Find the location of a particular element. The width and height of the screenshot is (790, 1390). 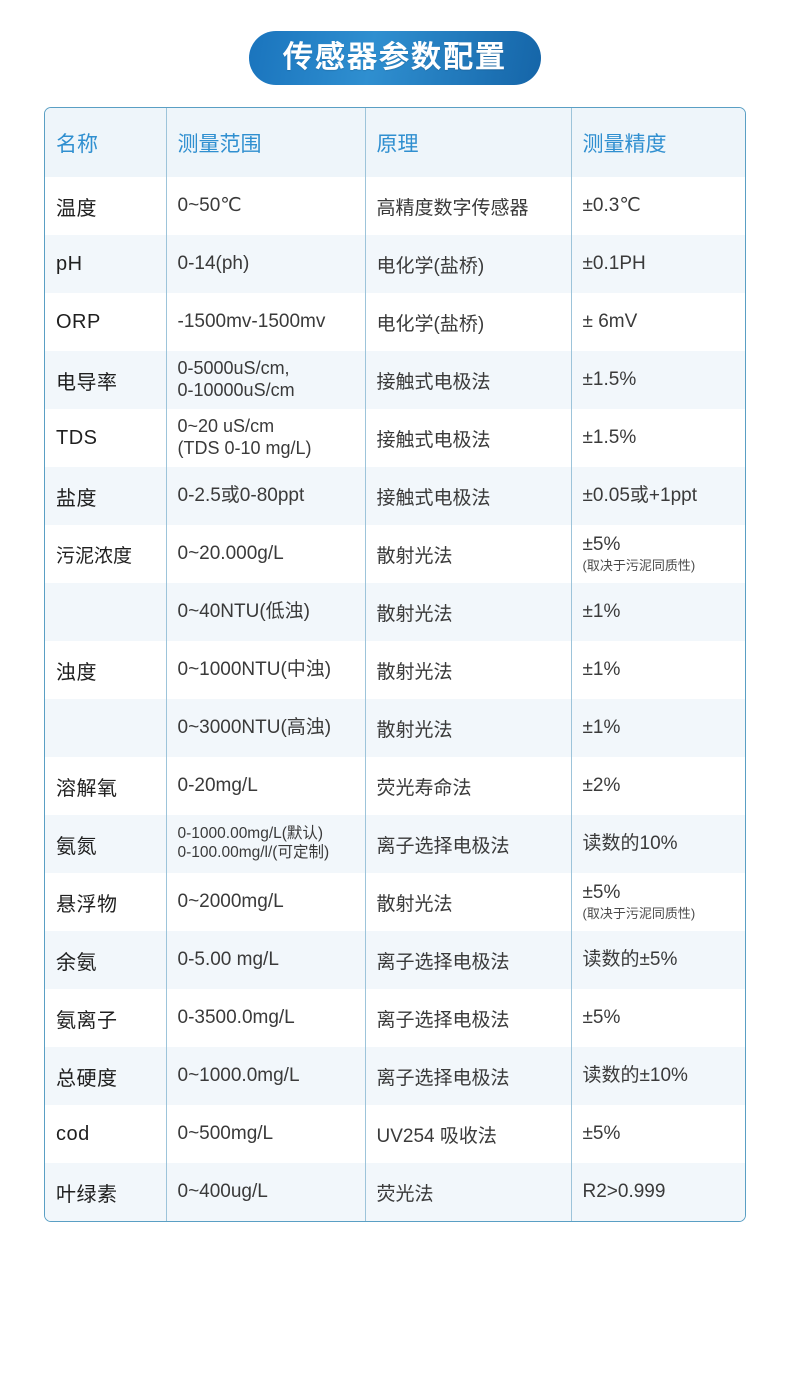

table-row: 污泥浓度 0~20.000g/L 散射光法 ±5% (取决于污泥同质性) is located at coordinates (395, 554).